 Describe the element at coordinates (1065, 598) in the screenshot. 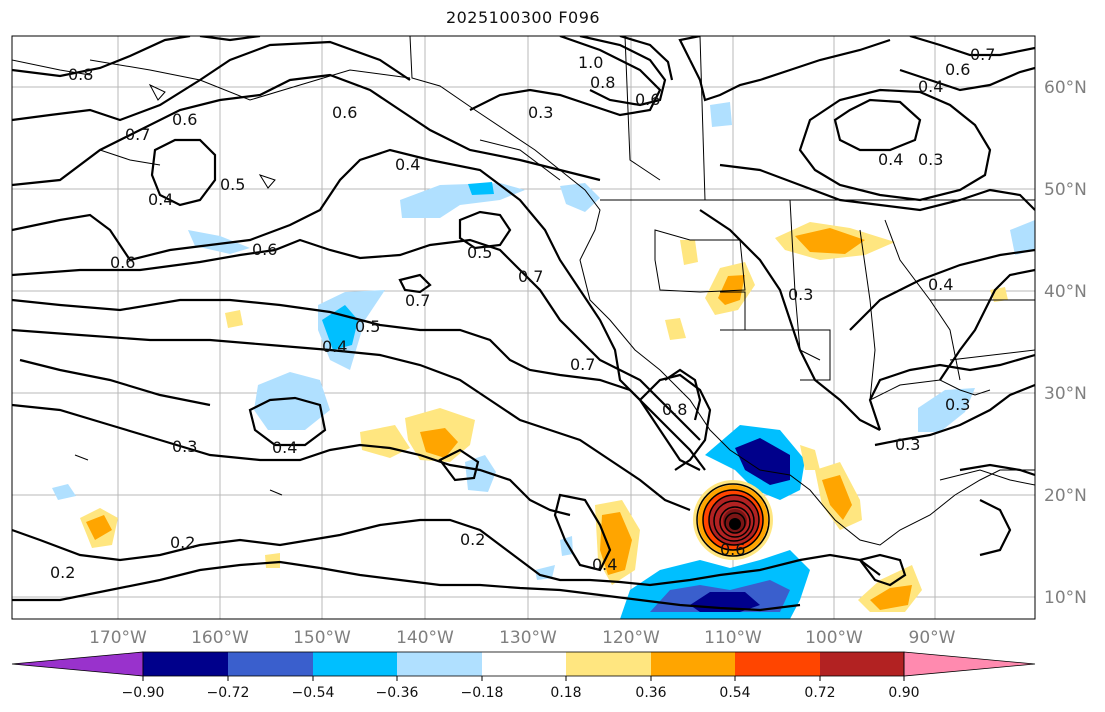

I see `lat-tick-label: 10°N` at that location.